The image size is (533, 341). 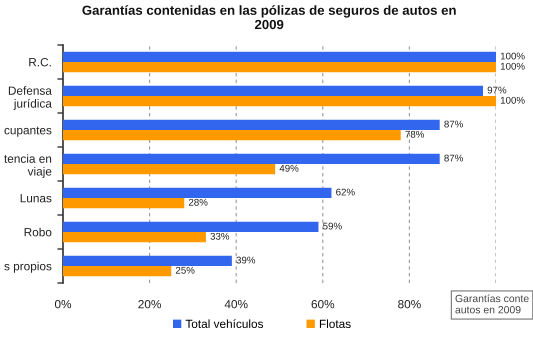 I want to click on y-tick-label: s propios, so click(x=28, y=267).